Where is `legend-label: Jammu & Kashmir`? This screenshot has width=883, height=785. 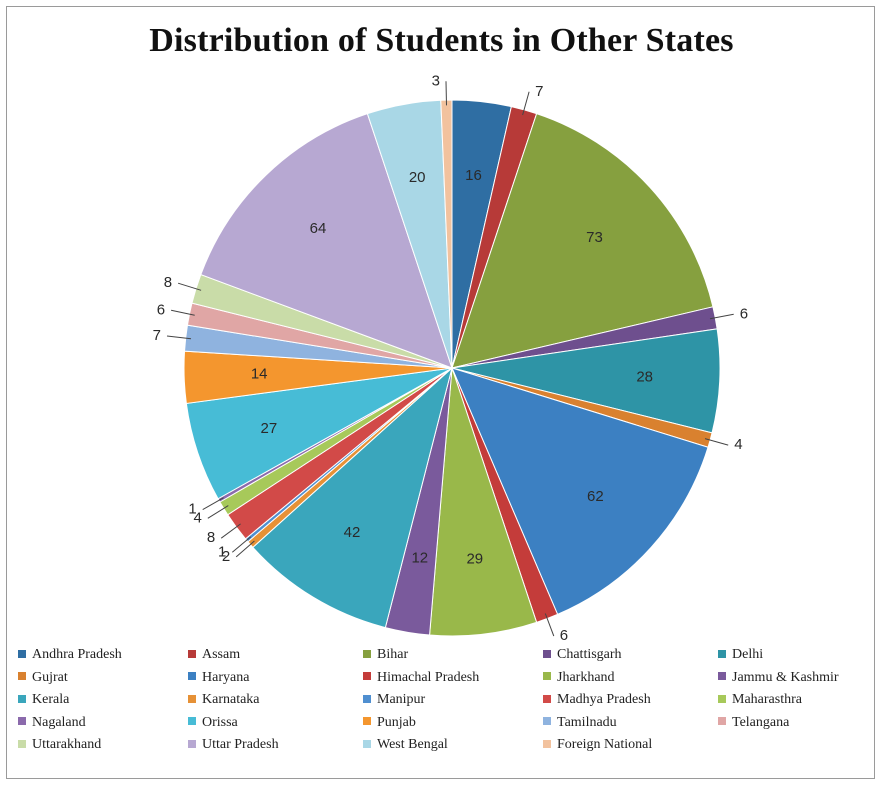
legend-label: Jammu & Kashmir is located at coordinates (785, 677).